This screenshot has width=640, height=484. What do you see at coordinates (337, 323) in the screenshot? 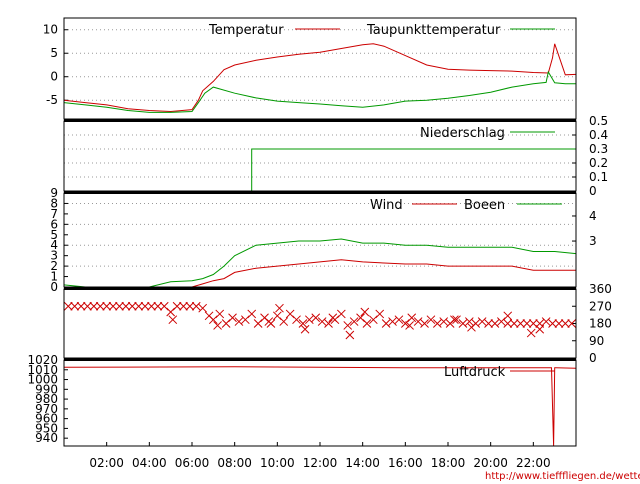
I see `panel-4: 360 270 180 90 0` at bounding box center [337, 323].